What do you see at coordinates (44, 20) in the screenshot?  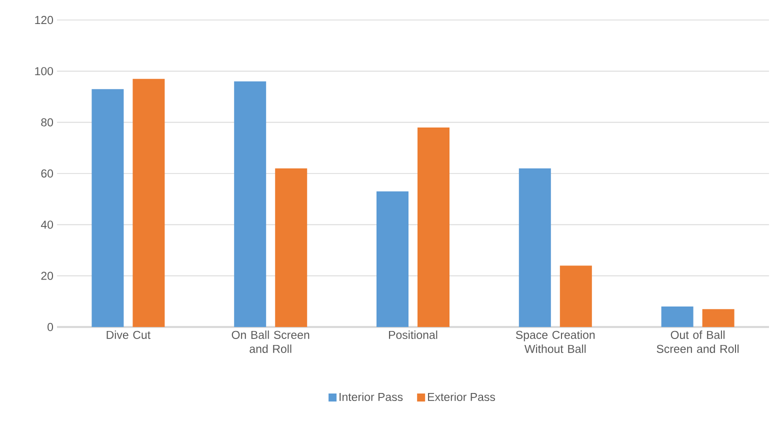 I see `y-tick-label: 120` at bounding box center [44, 20].